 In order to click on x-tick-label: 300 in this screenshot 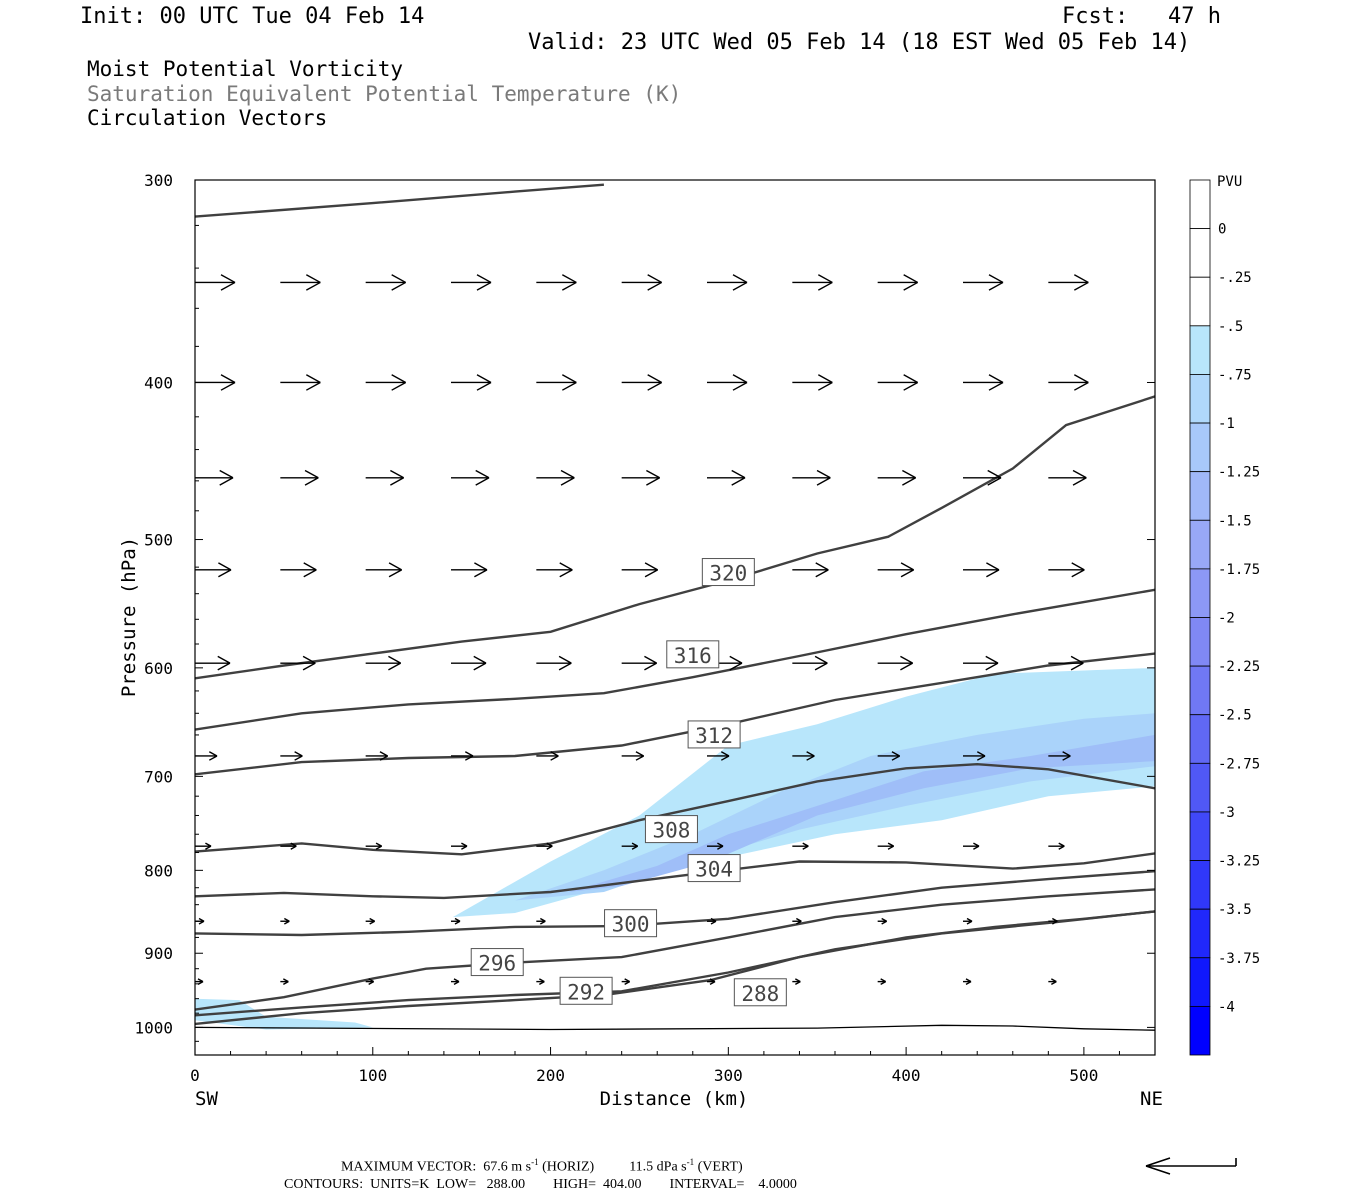, I will do `click(728, 1075)`.